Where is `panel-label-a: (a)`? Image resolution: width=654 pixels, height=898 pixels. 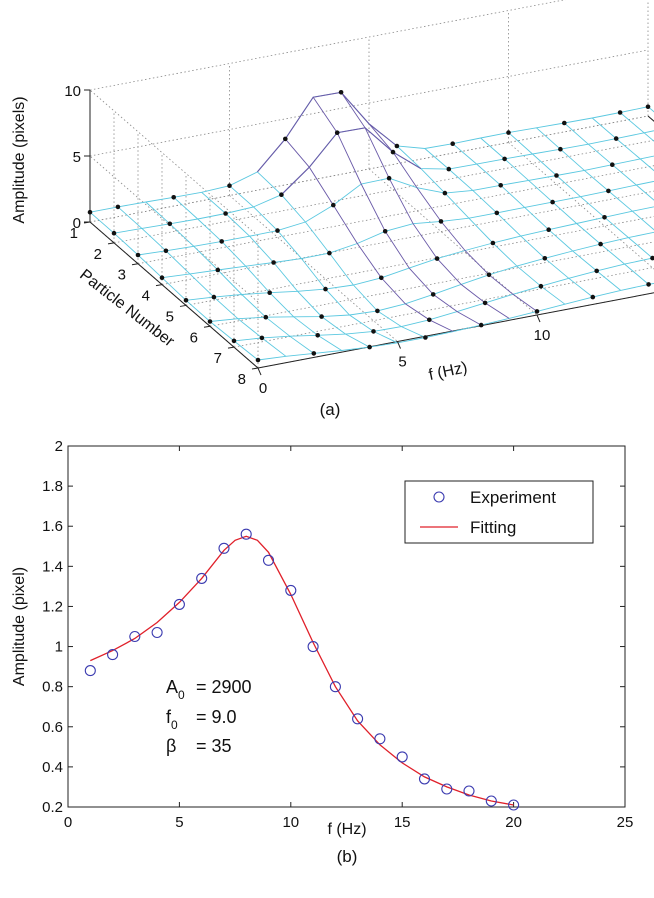 panel-label-a: (a) is located at coordinates (330, 409).